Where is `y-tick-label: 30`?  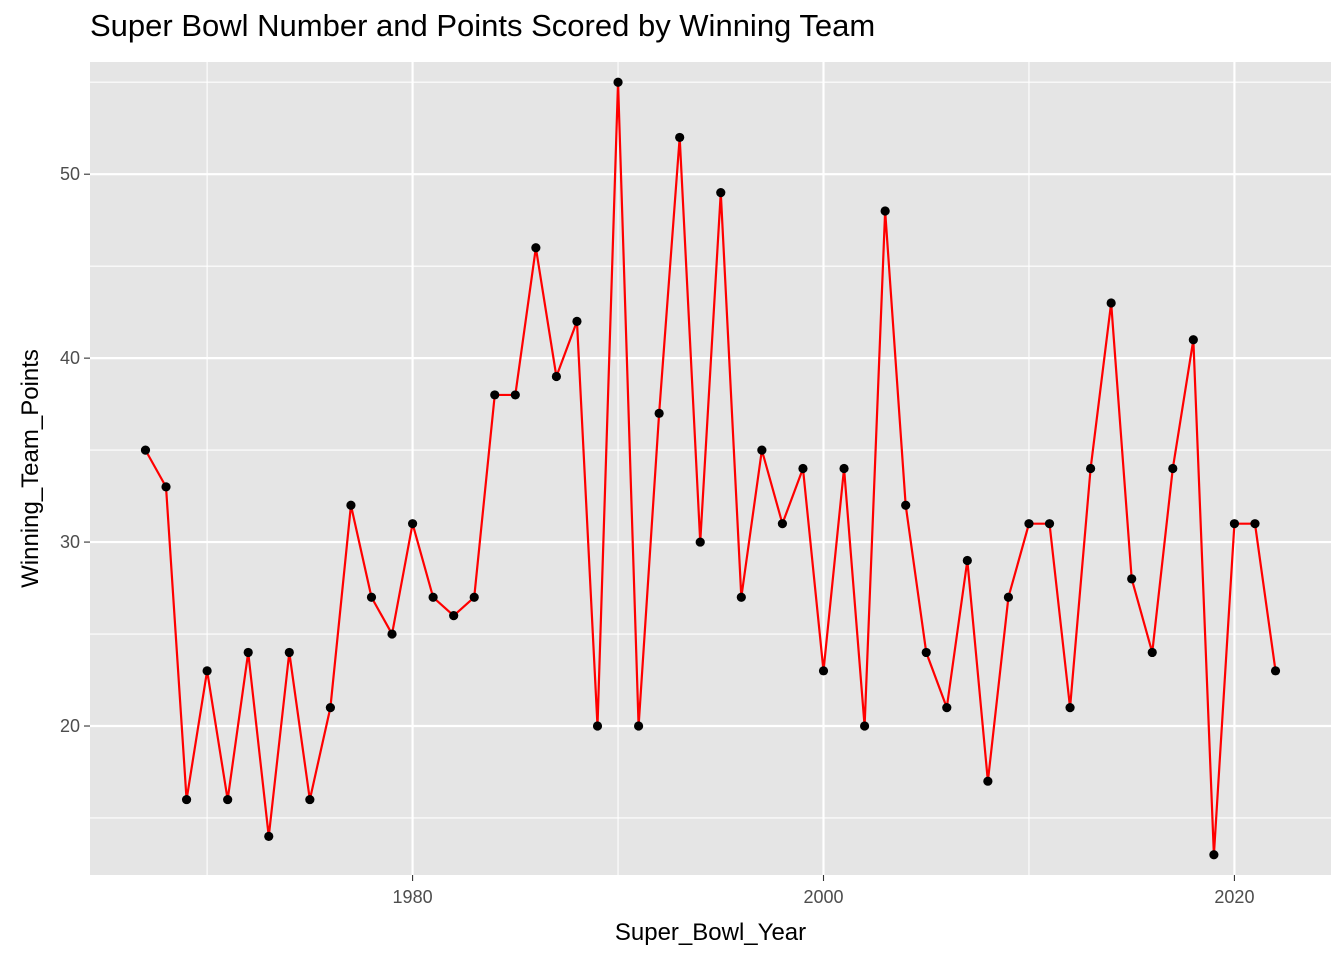 y-tick-label: 30 is located at coordinates (70, 542).